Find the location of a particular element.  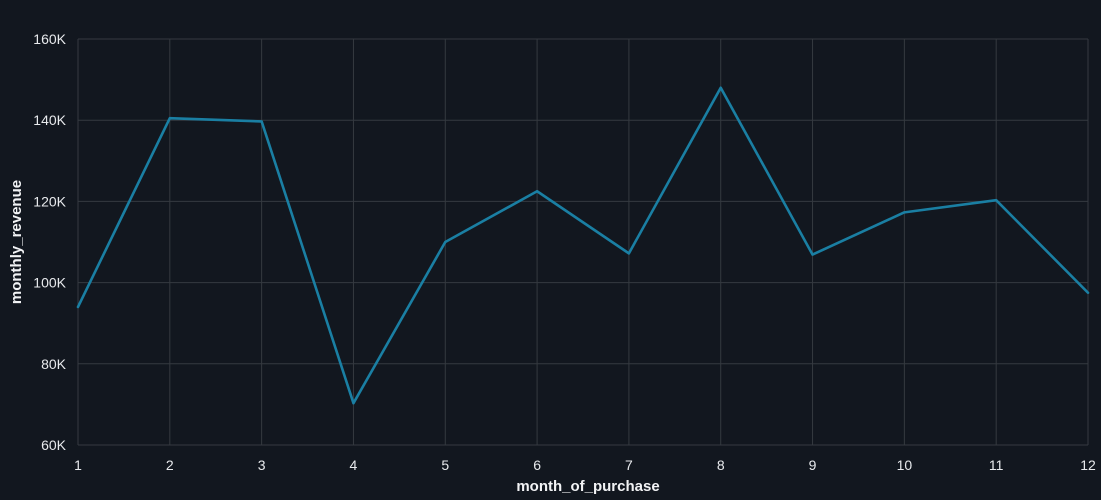

x-tick-label: 12 is located at coordinates (1088, 465).